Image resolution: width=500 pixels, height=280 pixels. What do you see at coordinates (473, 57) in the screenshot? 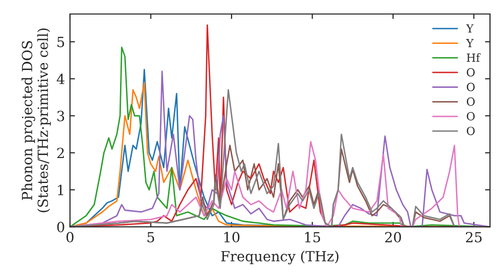
I see `legend-label: Hf` at bounding box center [473, 57].